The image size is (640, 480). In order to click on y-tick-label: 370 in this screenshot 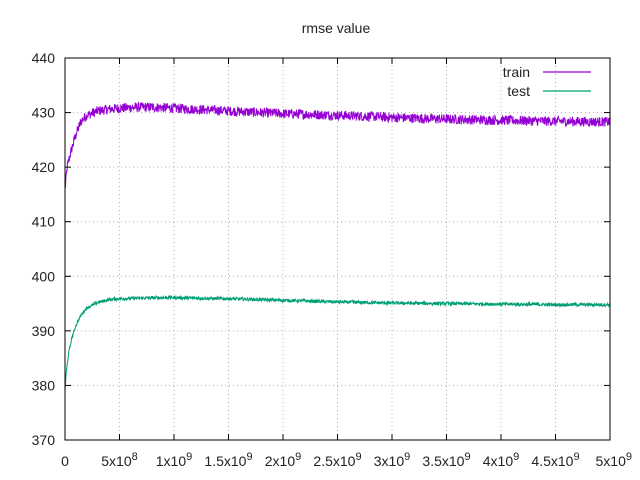, I will do `click(44, 440)`.